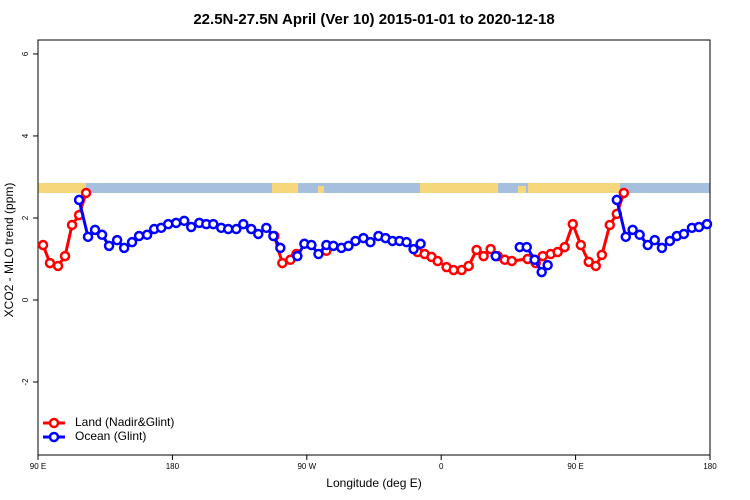 This screenshot has width=750, height=500. What do you see at coordinates (25, 135) in the screenshot?
I see `y-tick-label: 4` at bounding box center [25, 135].